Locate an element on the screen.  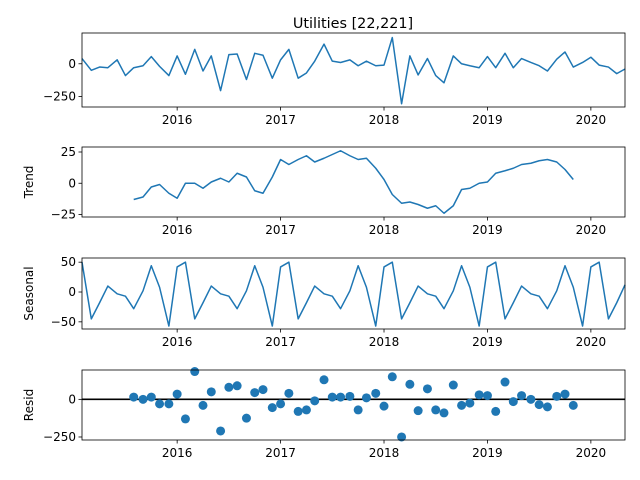
seasonal-y-axis-label: Seasonal is located at coordinates (29, 293).